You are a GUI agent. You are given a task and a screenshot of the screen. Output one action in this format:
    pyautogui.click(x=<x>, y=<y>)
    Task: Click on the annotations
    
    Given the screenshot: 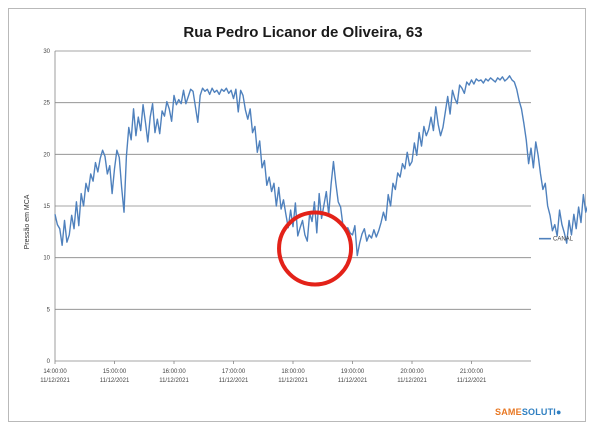 What is the action you would take?
    pyautogui.click(x=315, y=248)
    